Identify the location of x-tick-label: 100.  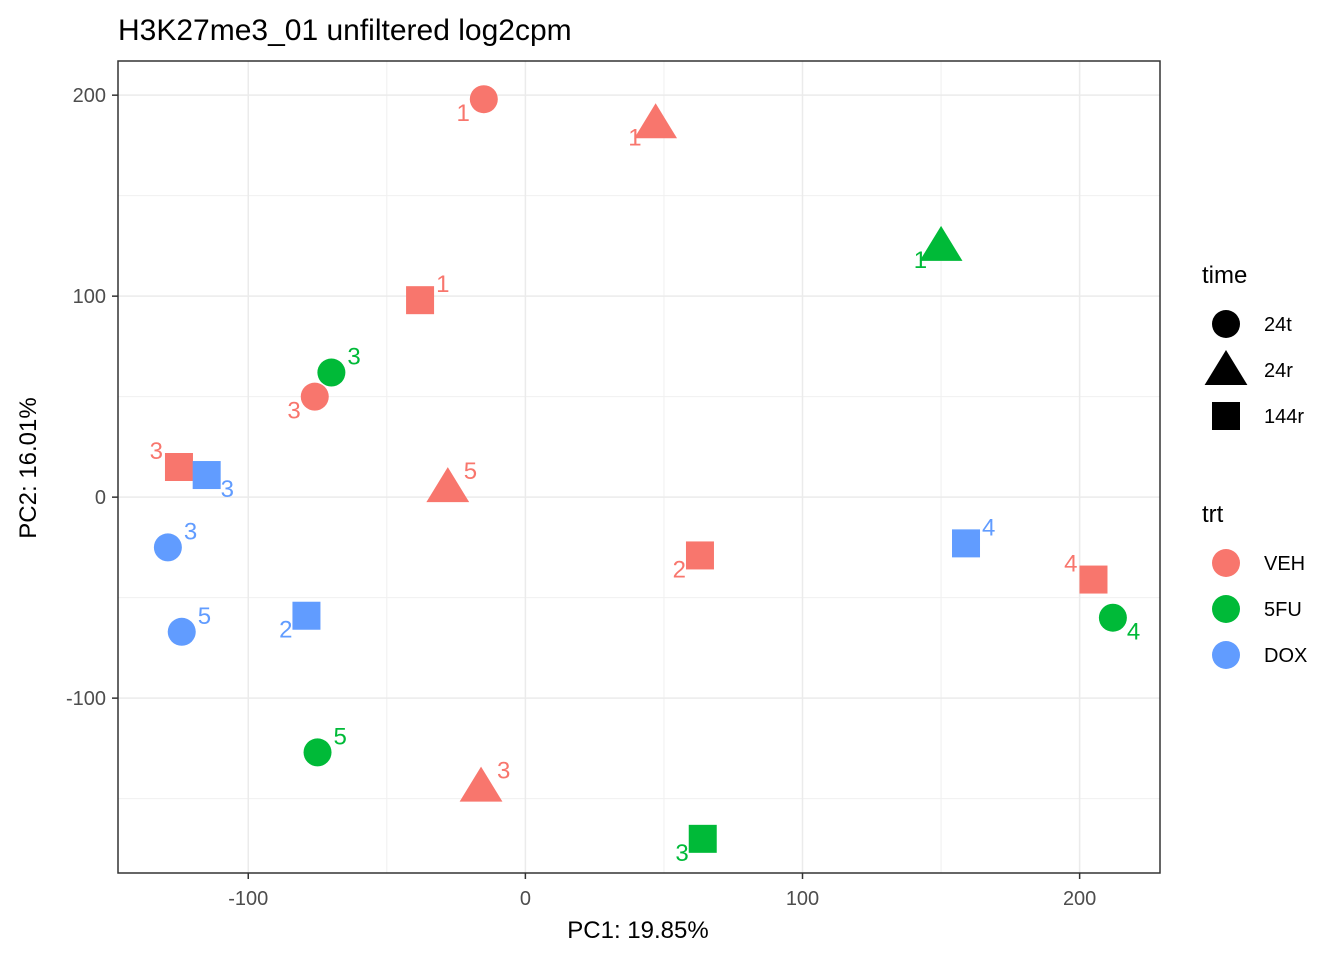
(802, 899).